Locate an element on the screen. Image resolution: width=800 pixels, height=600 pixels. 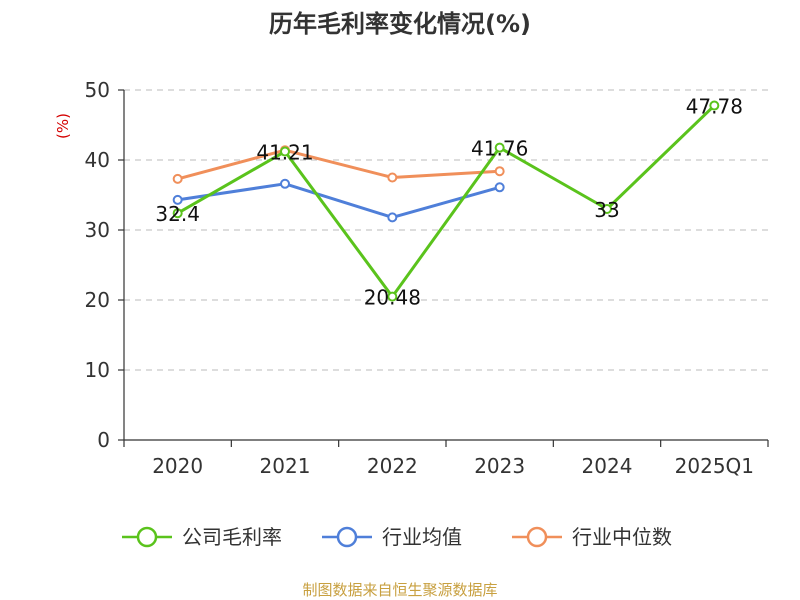
source-note: 制图数据来自恒生聚源数据库 is located at coordinates (399, 590).